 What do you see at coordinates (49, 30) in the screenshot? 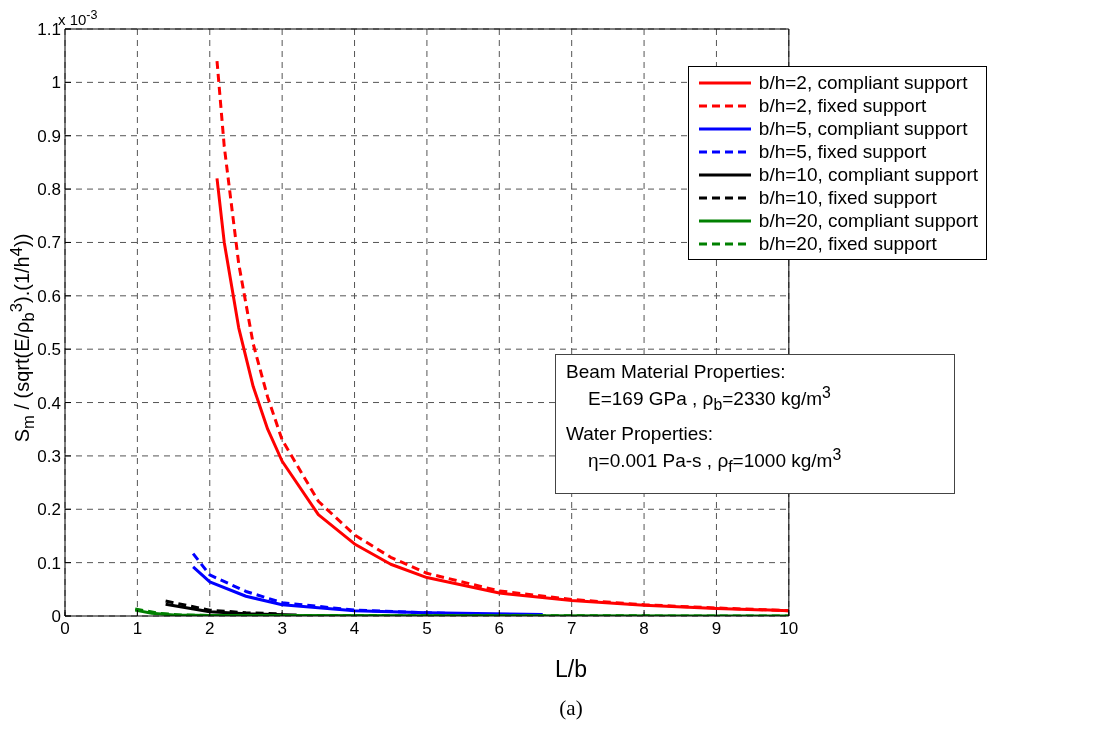
I see `y-tick-label: 1.1` at bounding box center [49, 30].